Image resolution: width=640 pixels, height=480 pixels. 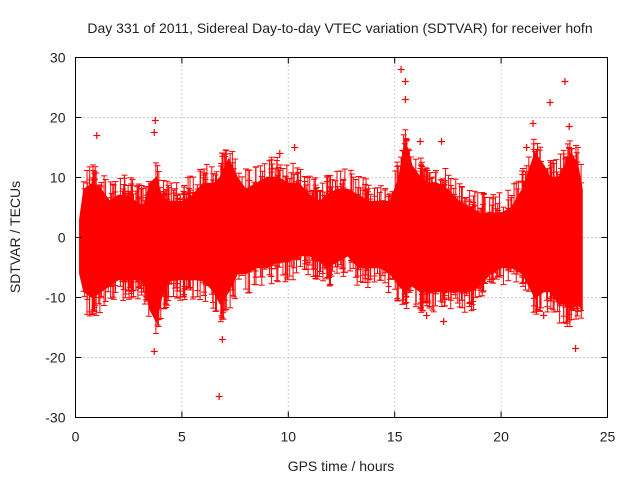 I want to click on x-tick-label: 15, so click(x=395, y=437).